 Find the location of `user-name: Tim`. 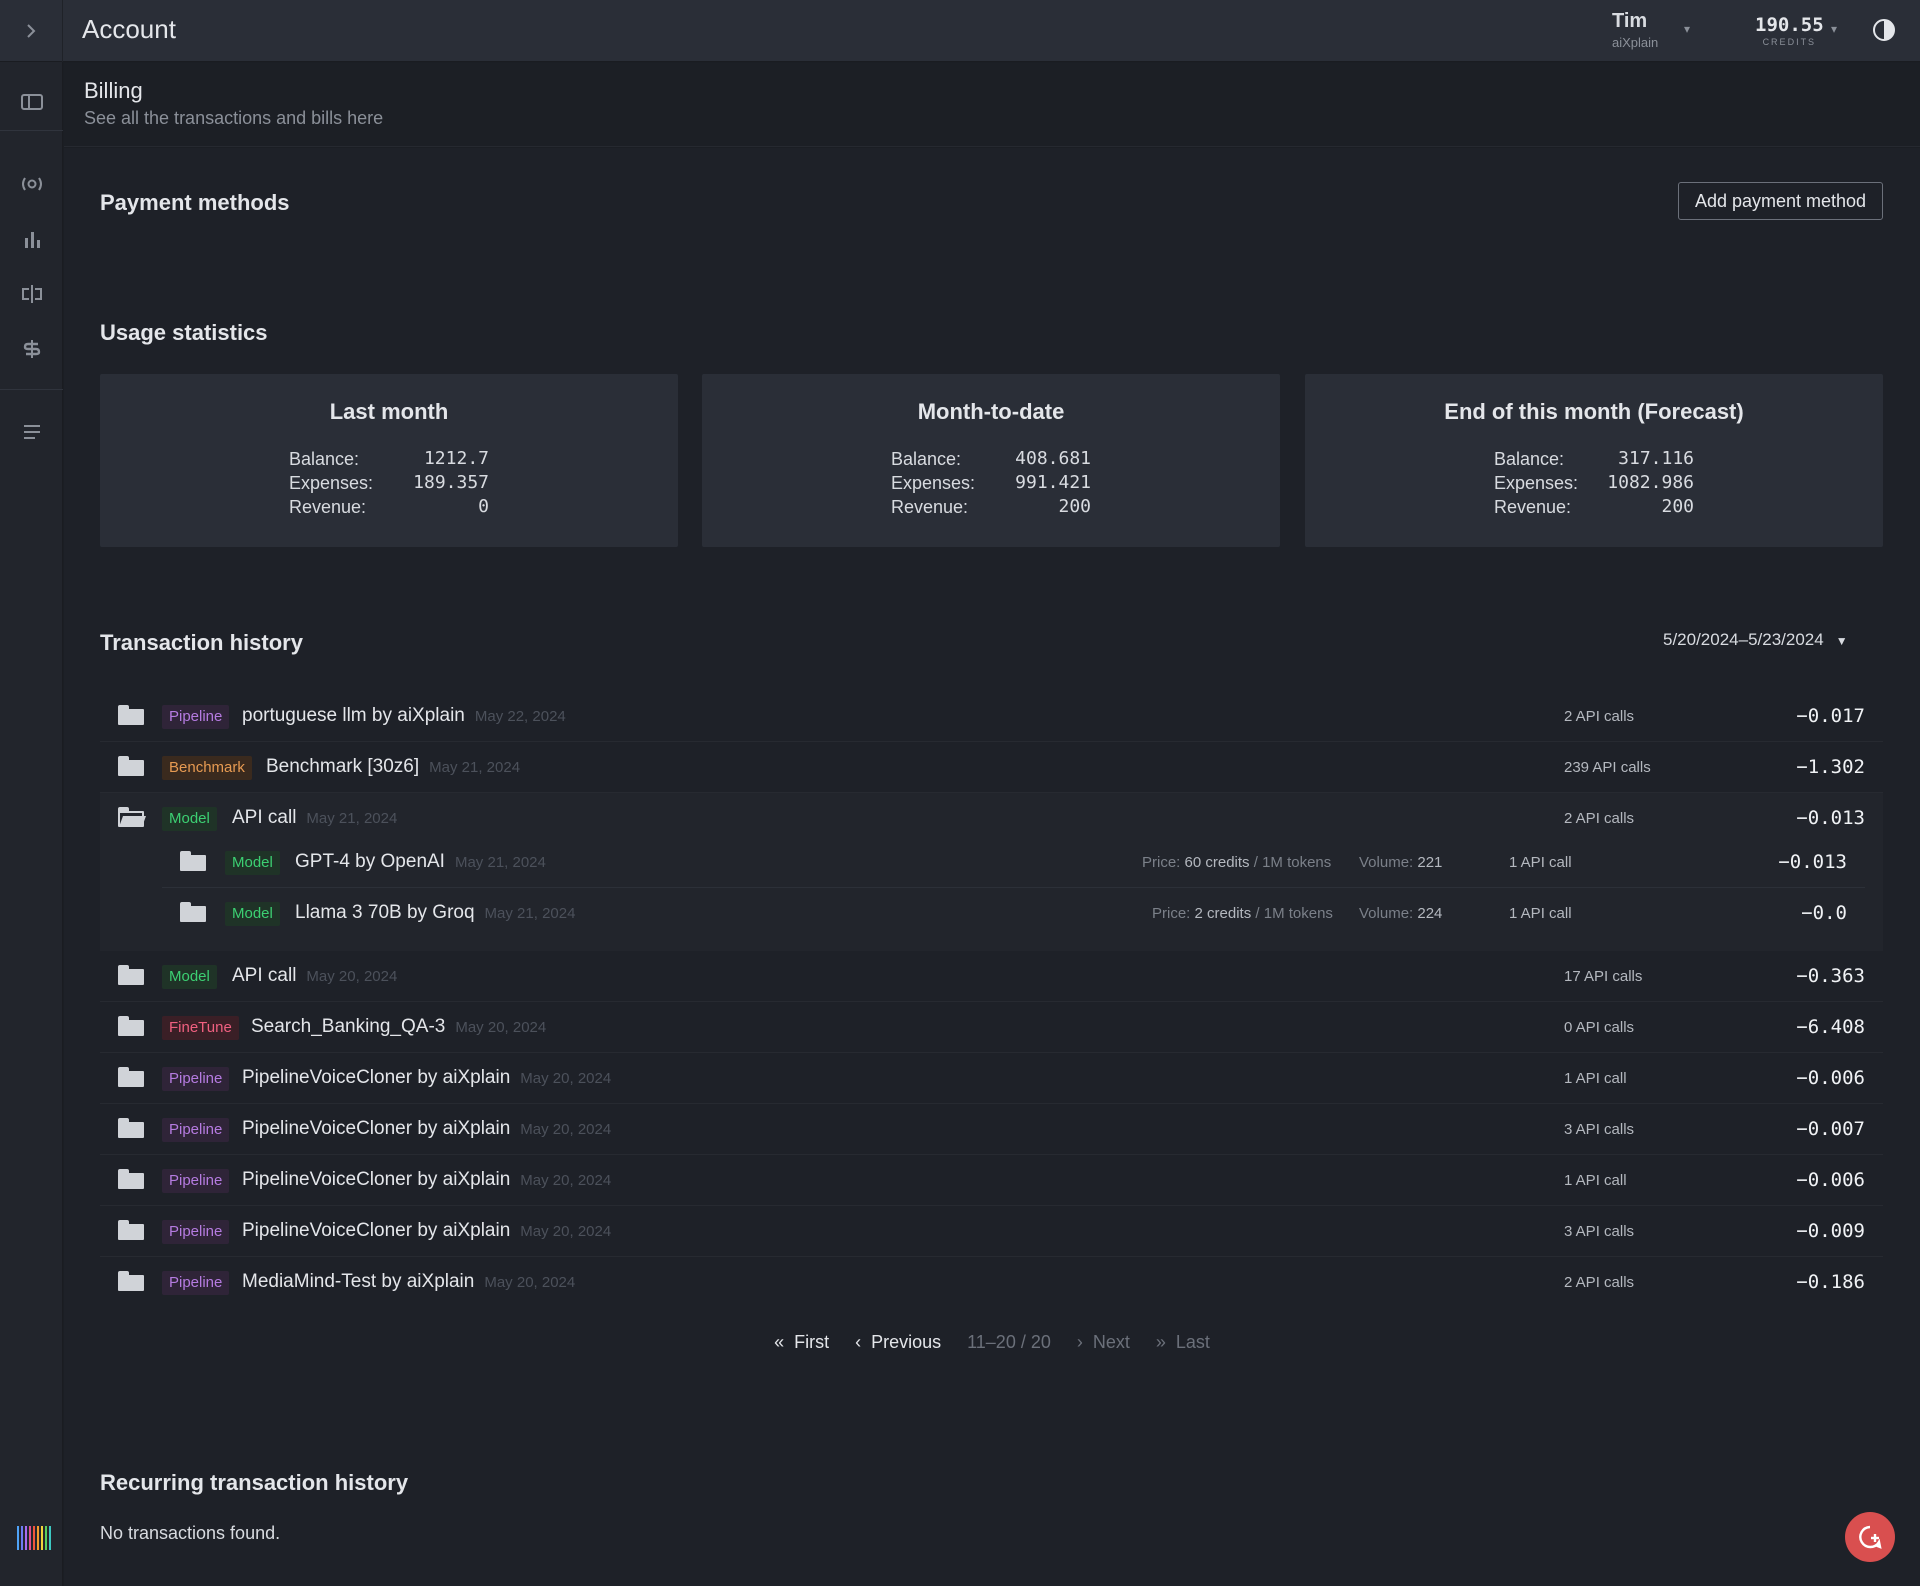

user-name: Tim is located at coordinates (1630, 21).